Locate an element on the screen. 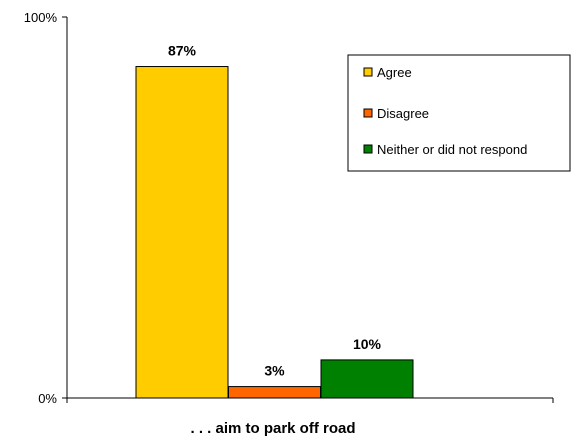 Image resolution: width=571 pixels, height=441 pixels. legend-label-disagree: Disagree is located at coordinates (403, 113).